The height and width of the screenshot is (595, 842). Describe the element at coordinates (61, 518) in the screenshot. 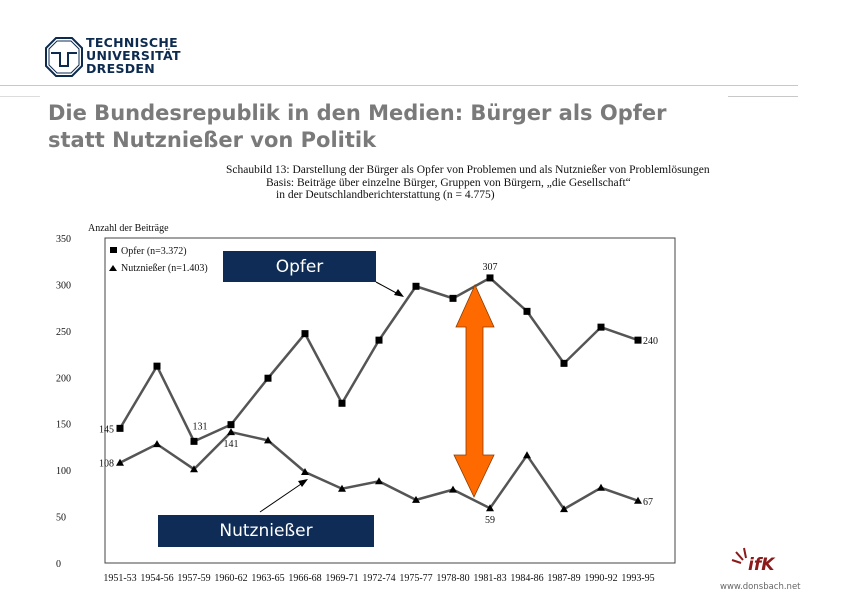

I see `y-tick-label: 50` at that location.